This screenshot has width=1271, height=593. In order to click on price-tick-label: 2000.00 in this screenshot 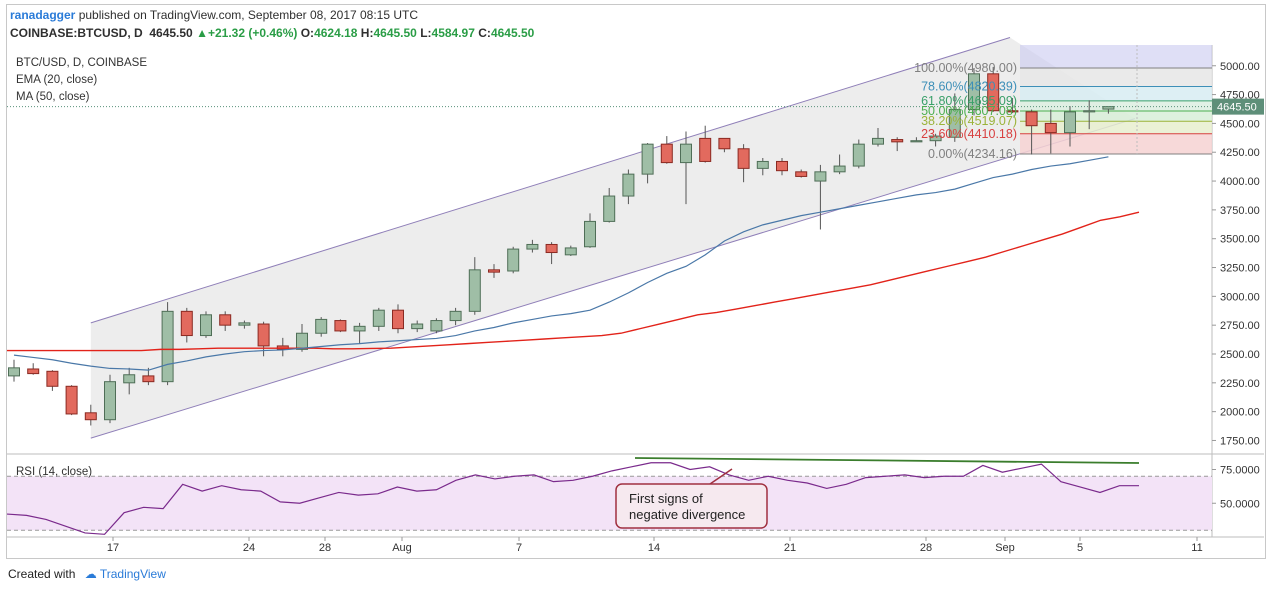, I will do `click(1240, 413)`.